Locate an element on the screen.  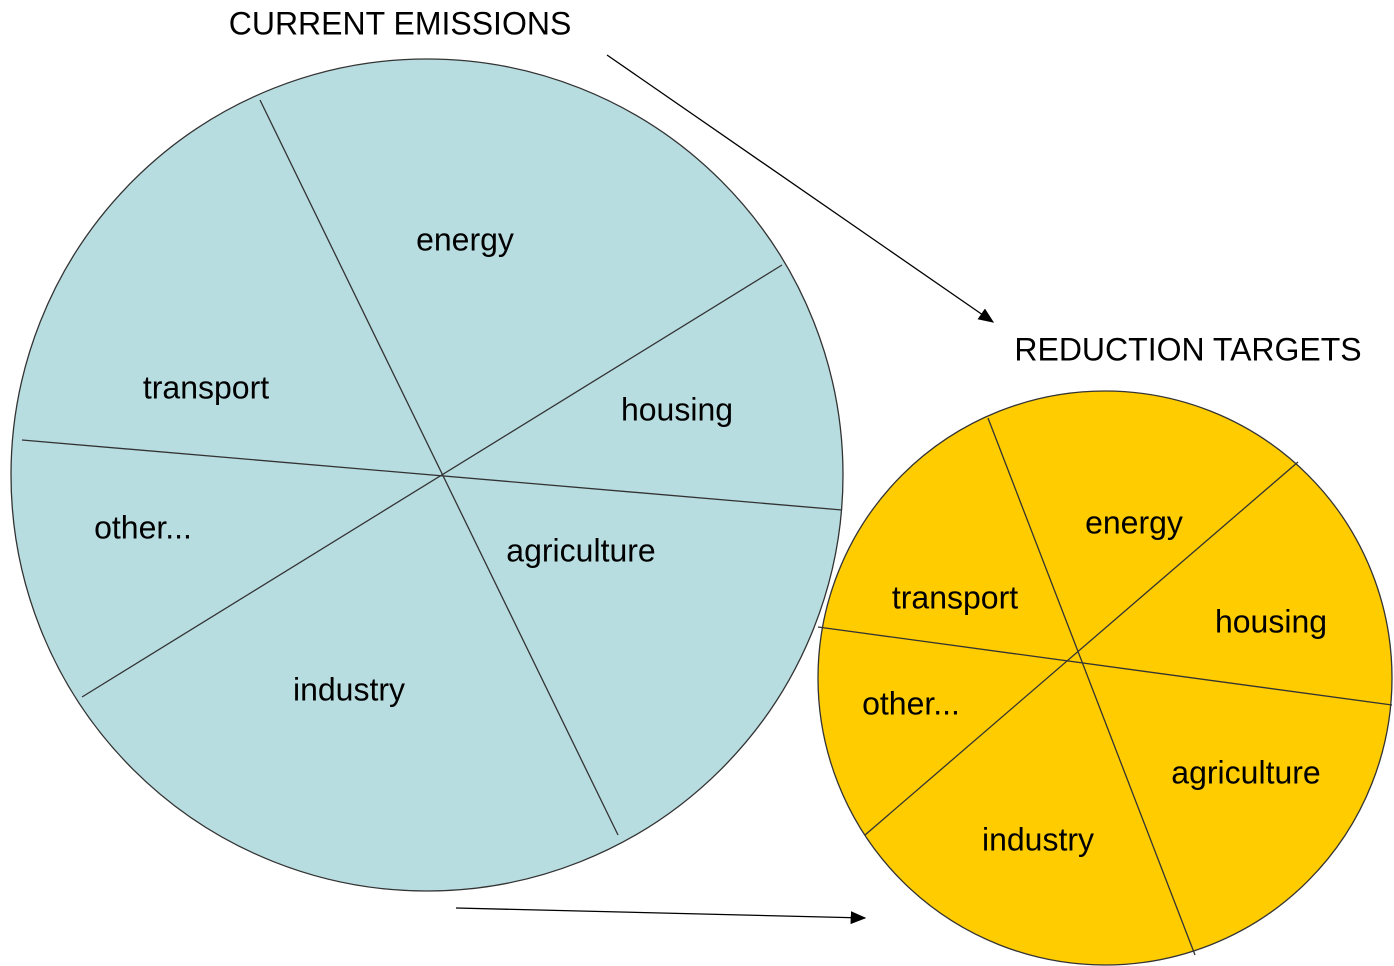
title: REDUCTION TARGETS is located at coordinates (1187, 349).